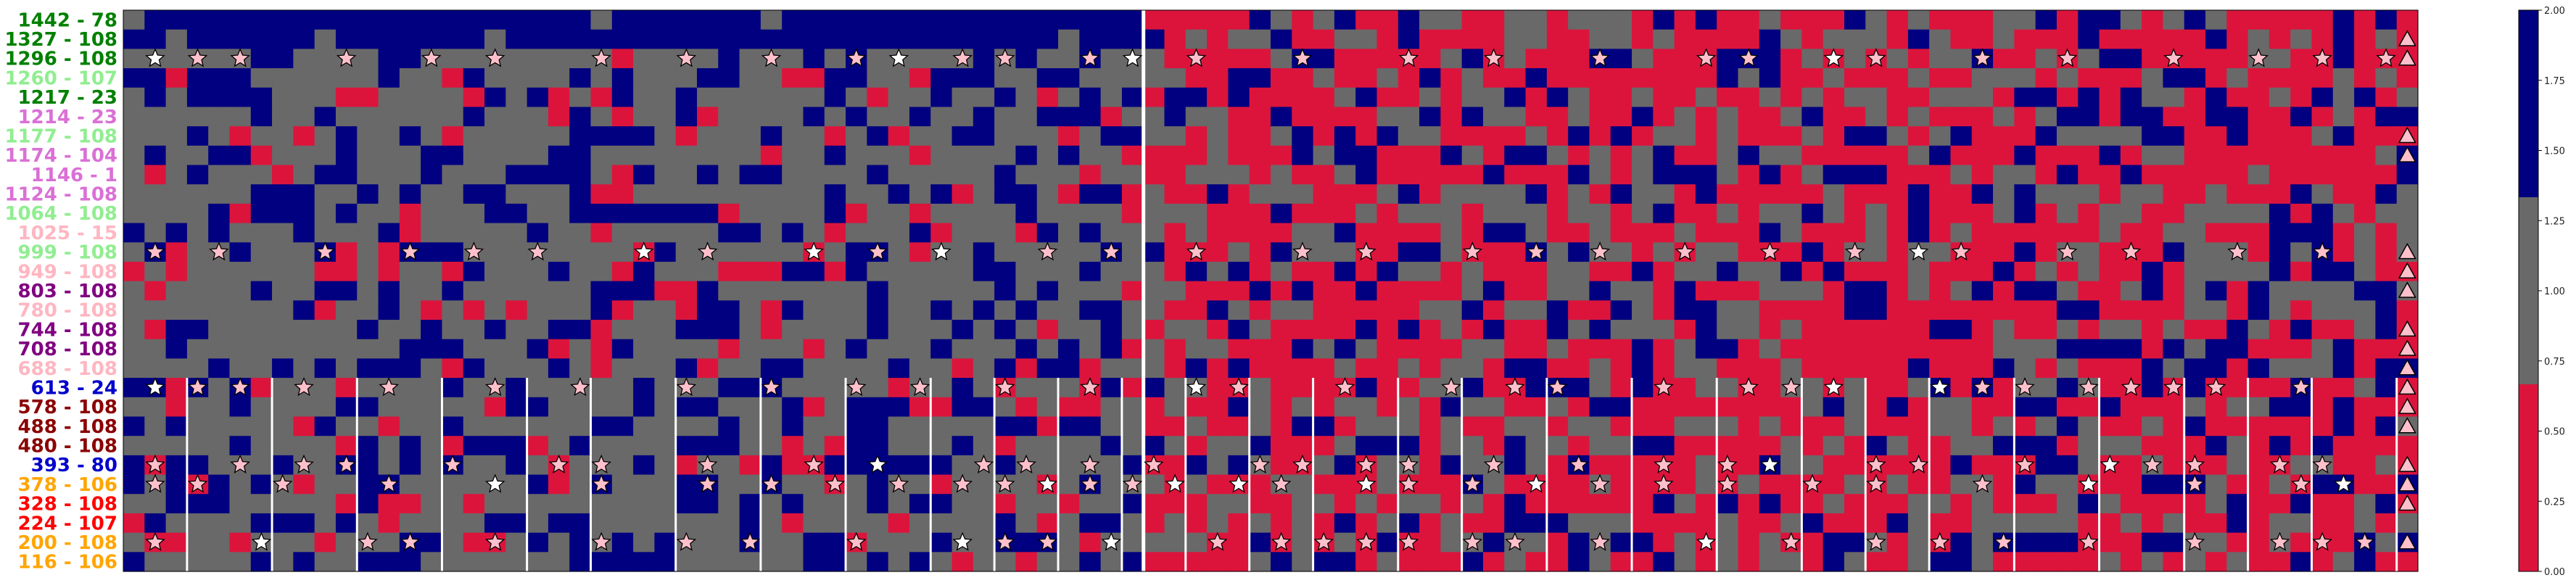 The width and height of the screenshot is (2576, 583). Describe the element at coordinates (67, 272) in the screenshot. I see `row-label: 949 - 108` at that location.